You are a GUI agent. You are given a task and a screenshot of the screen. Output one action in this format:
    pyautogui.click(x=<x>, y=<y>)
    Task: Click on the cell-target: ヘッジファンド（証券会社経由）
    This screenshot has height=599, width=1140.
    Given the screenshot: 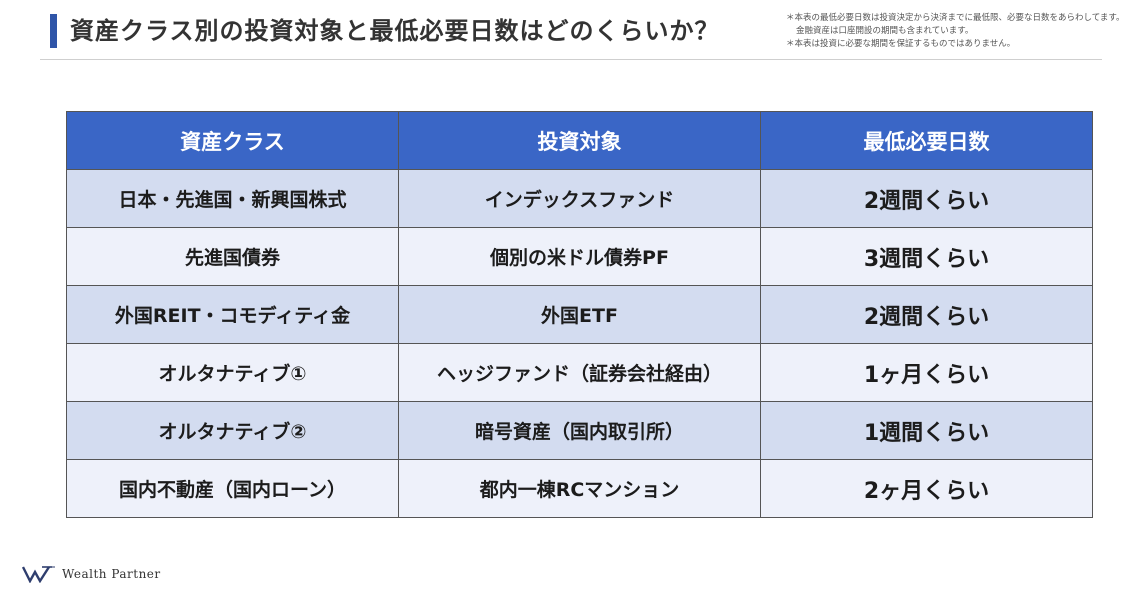 What is the action you would take?
    pyautogui.click(x=579, y=372)
    